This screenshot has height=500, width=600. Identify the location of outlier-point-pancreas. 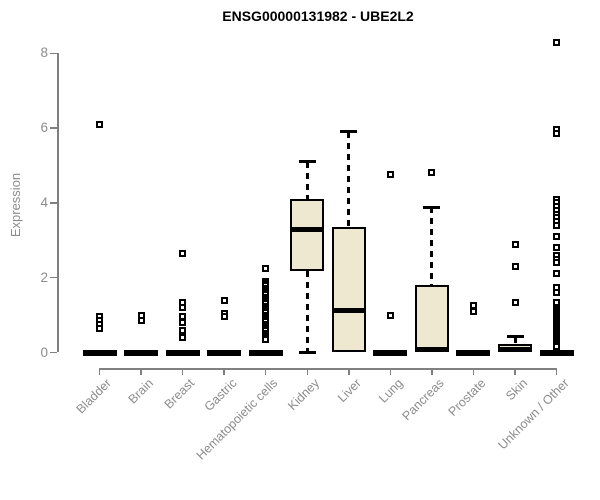
(432, 173).